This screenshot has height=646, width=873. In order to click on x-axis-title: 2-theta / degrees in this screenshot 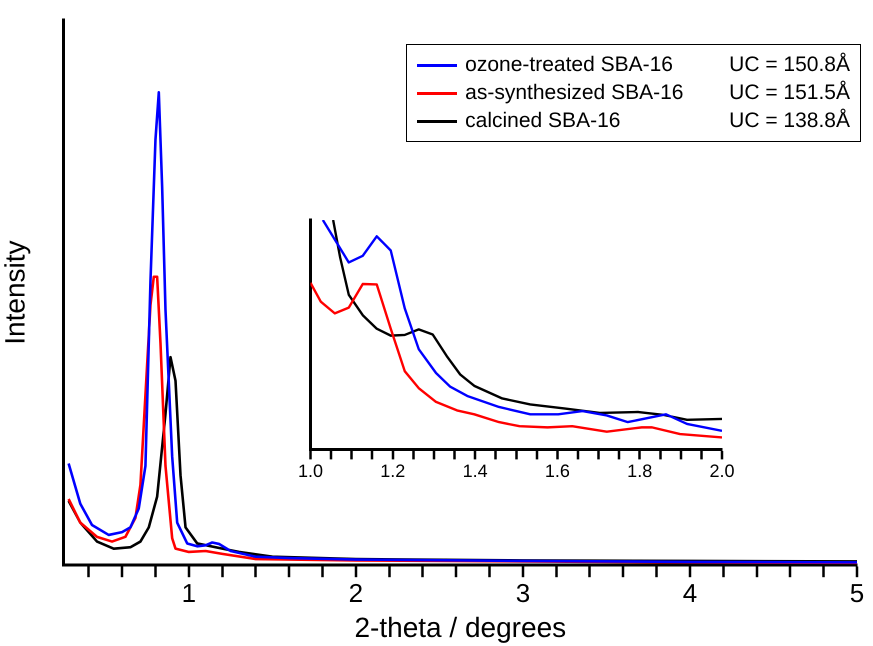, I will do `click(460, 627)`.